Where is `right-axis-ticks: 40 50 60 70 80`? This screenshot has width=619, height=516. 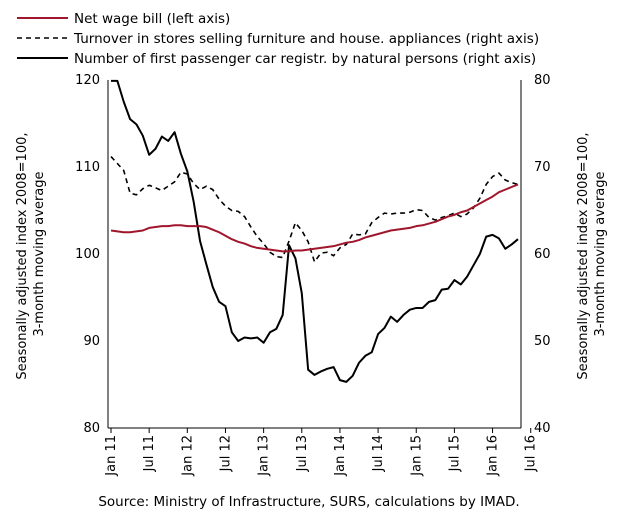 right-axis-ticks: 40 50 60 70 80 is located at coordinates (542, 254).